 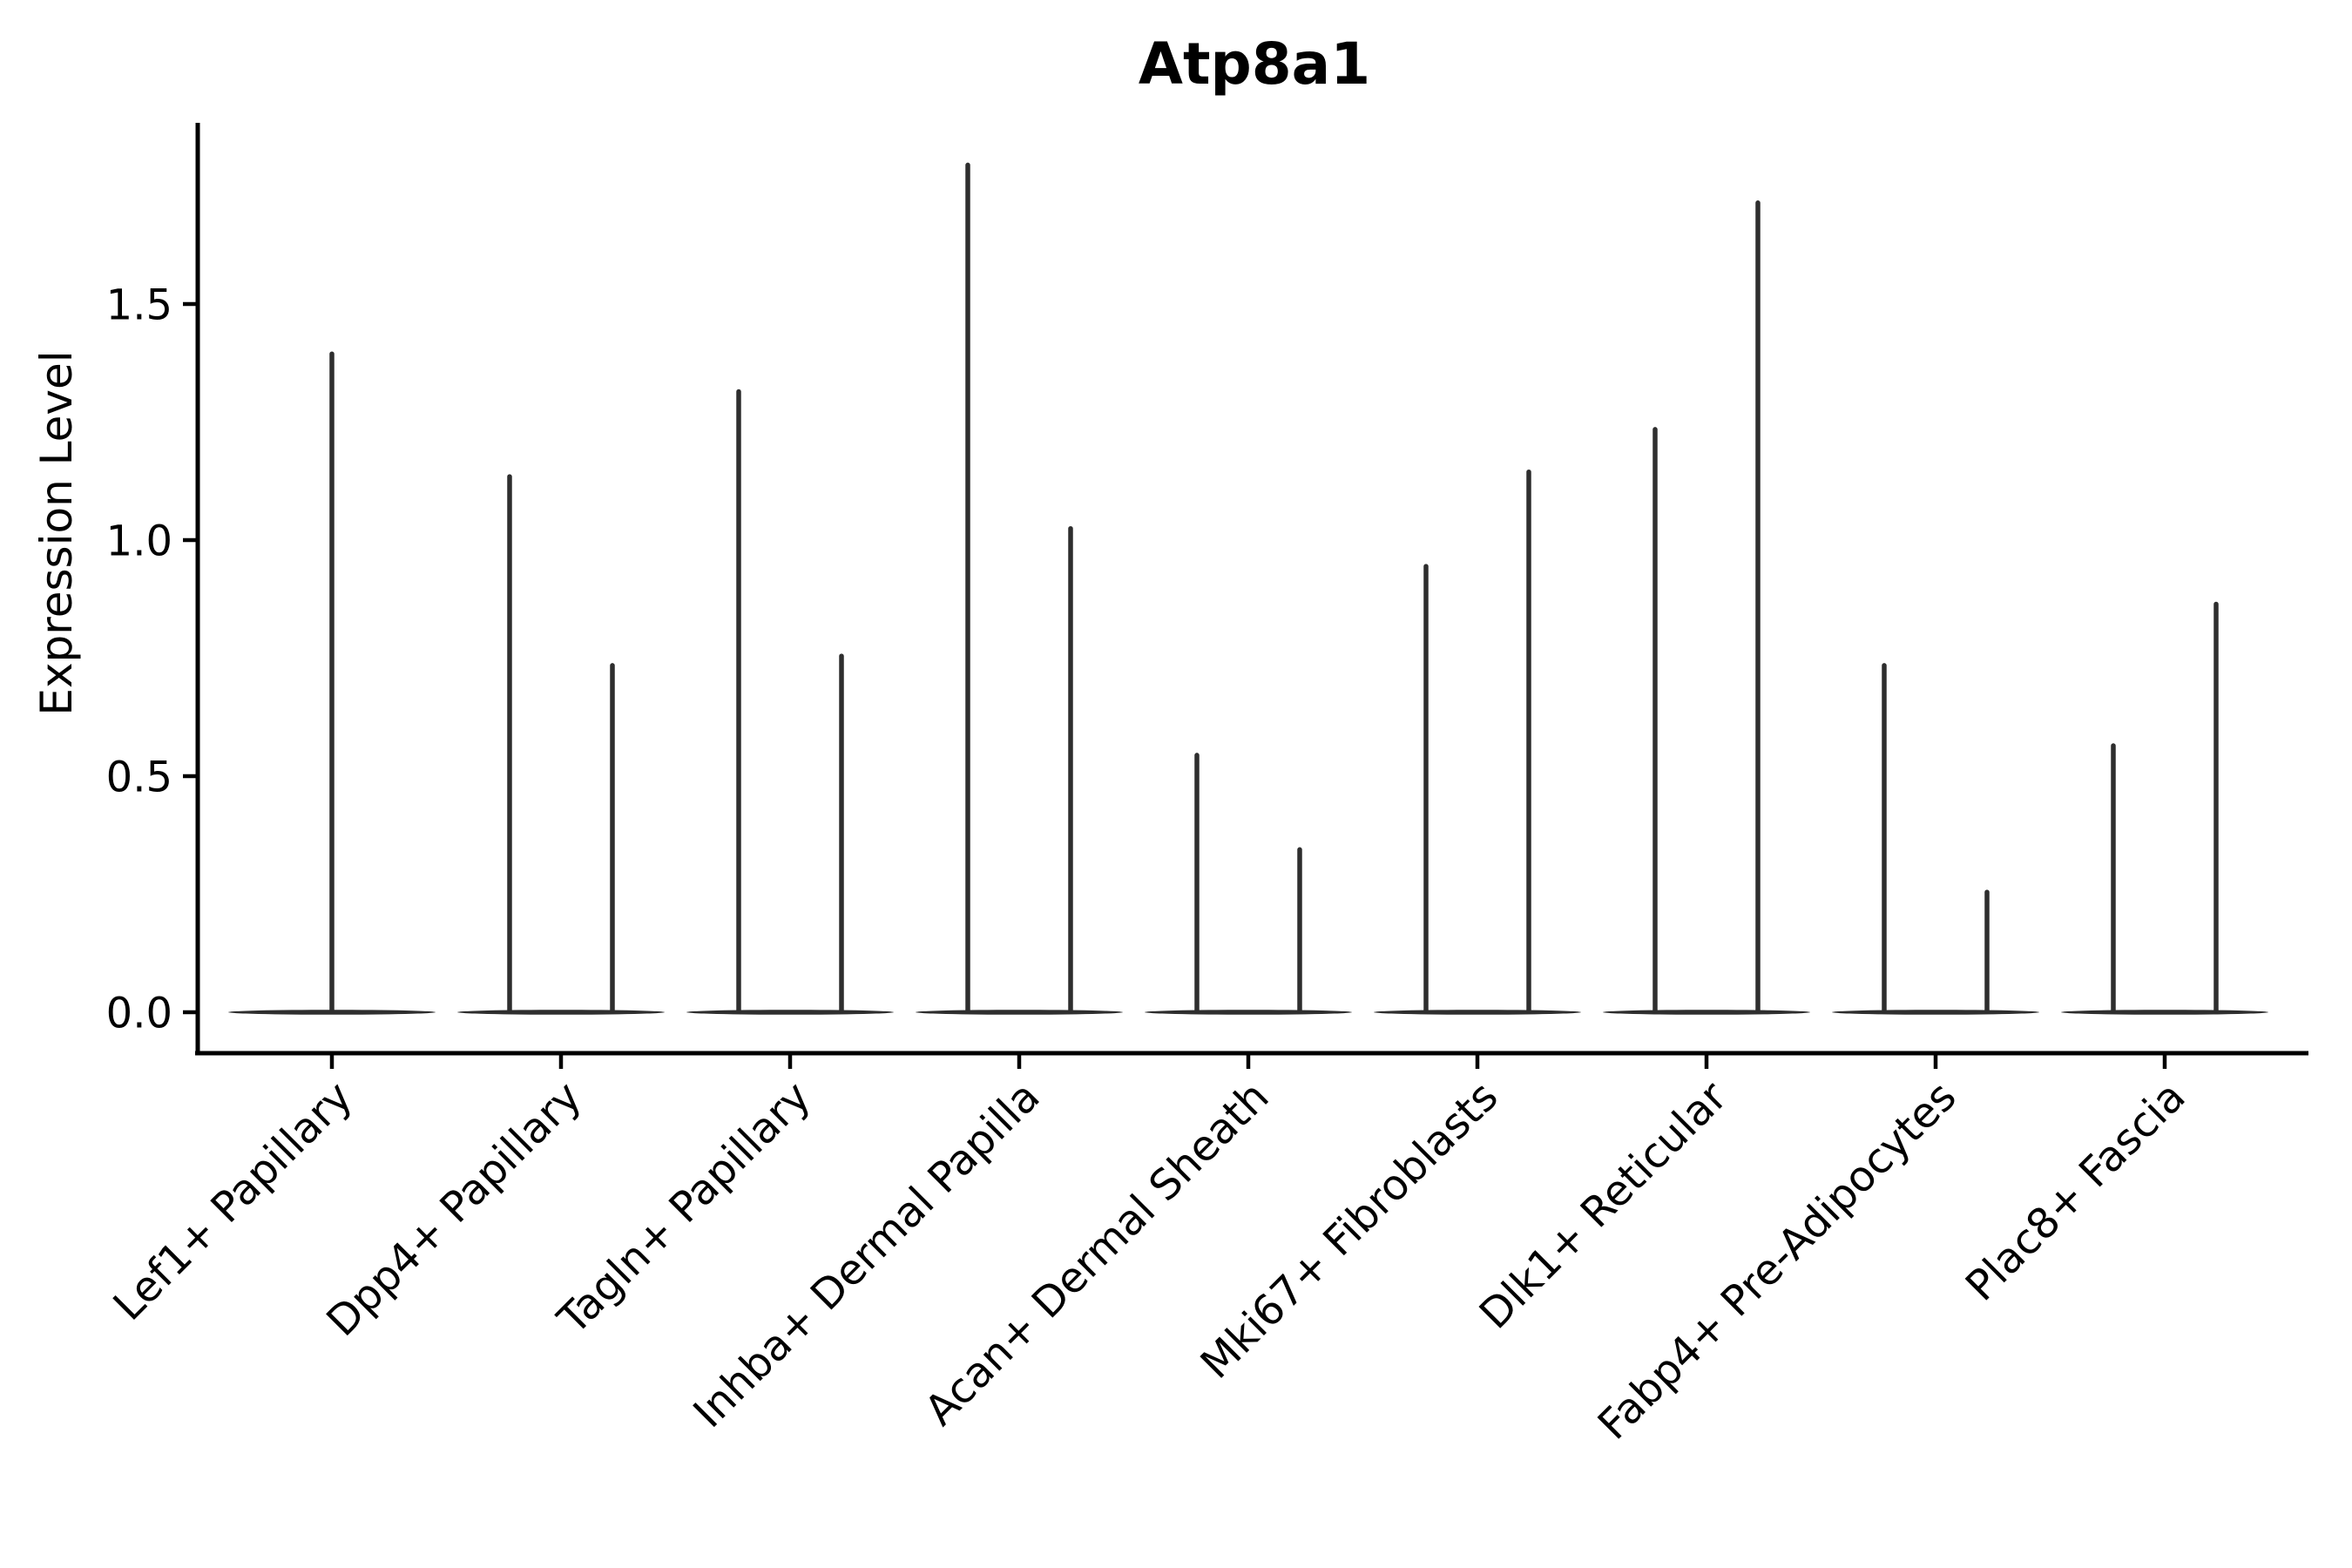 I want to click on x-category-label: Tagln+ Papillary, so click(x=684, y=1208).